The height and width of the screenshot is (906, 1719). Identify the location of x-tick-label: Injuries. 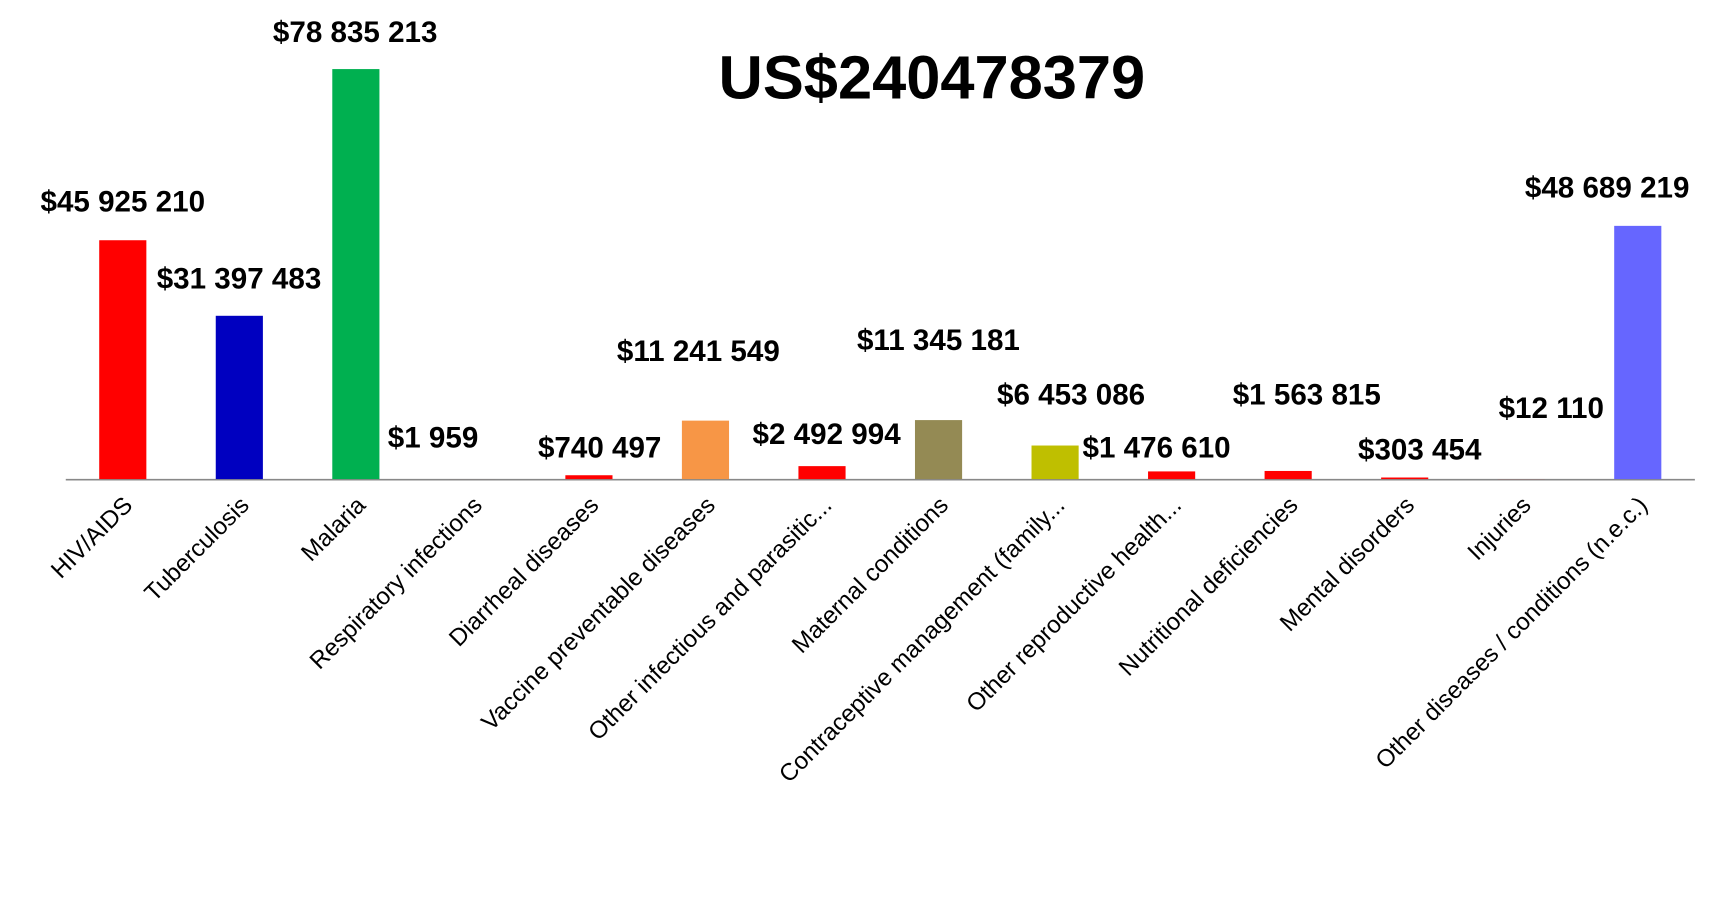
(1499, 529).